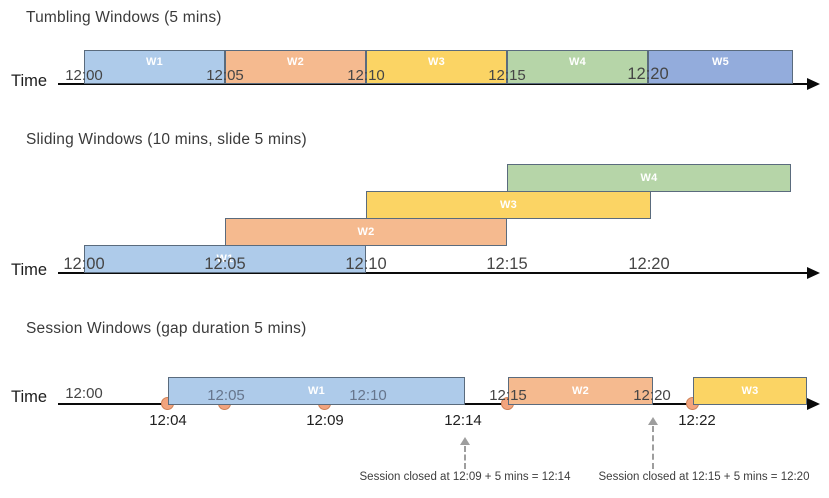 The height and width of the screenshot is (498, 829). What do you see at coordinates (508, 395) in the screenshot?
I see `session-tick-1215: 12:15` at bounding box center [508, 395].